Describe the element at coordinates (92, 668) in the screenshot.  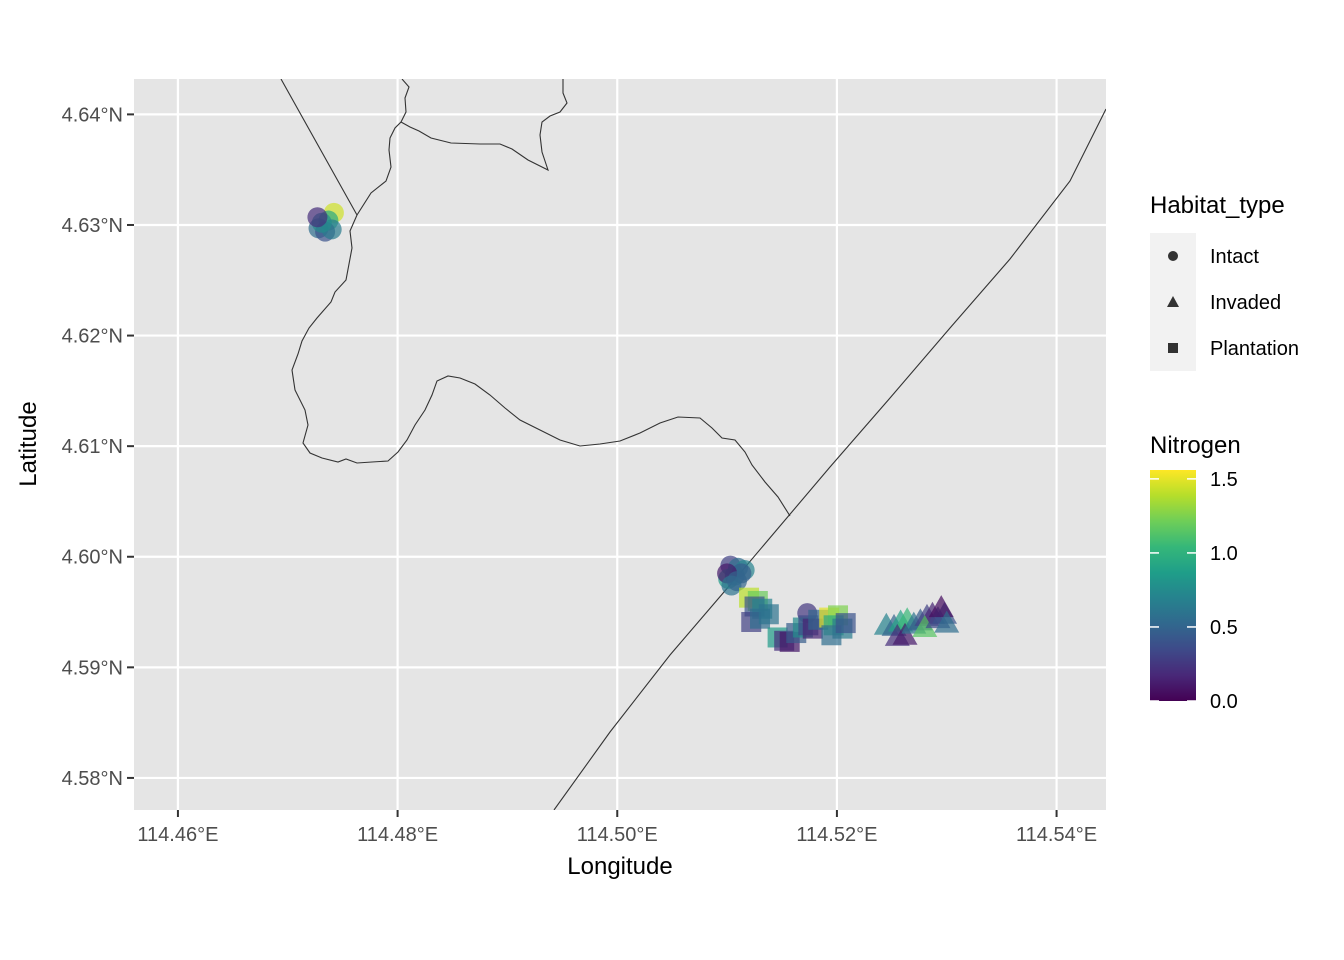
I see `y-tick-label: 4.59°N` at that location.